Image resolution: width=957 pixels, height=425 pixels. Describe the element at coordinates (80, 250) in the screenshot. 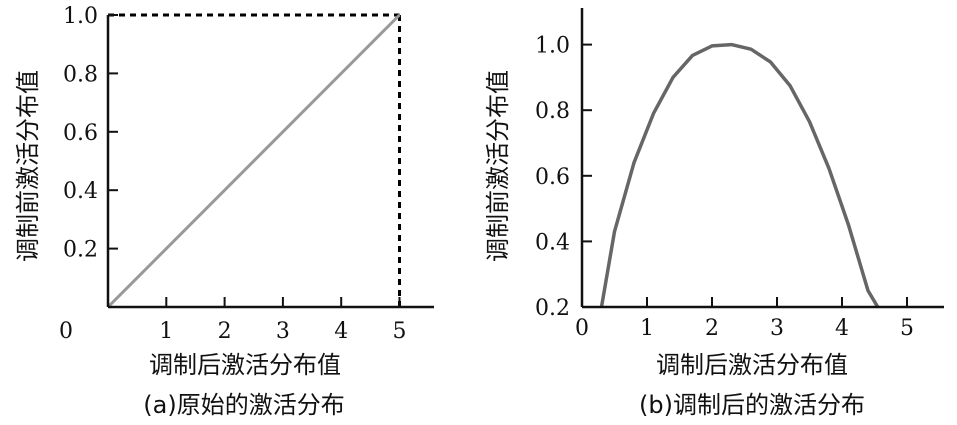

I see `chart-a-y-tick-label: 0.2` at that location.